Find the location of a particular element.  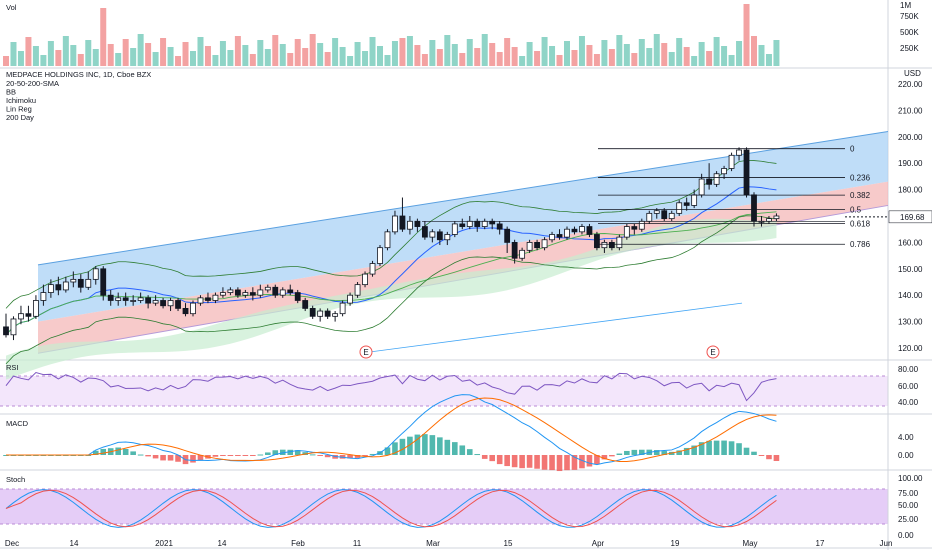

rsi-tick-1: 60.00 is located at coordinates (908, 386).